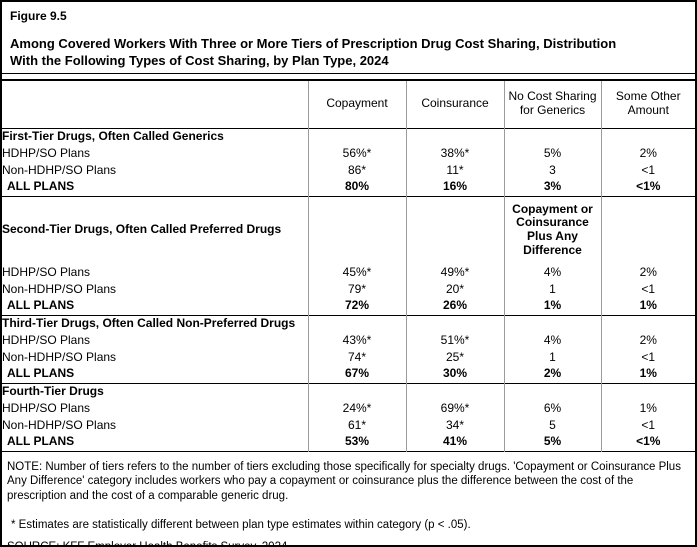 This screenshot has height=547, width=697. What do you see at coordinates (454, 289) in the screenshot?
I see `value-cell: 20*` at bounding box center [454, 289].